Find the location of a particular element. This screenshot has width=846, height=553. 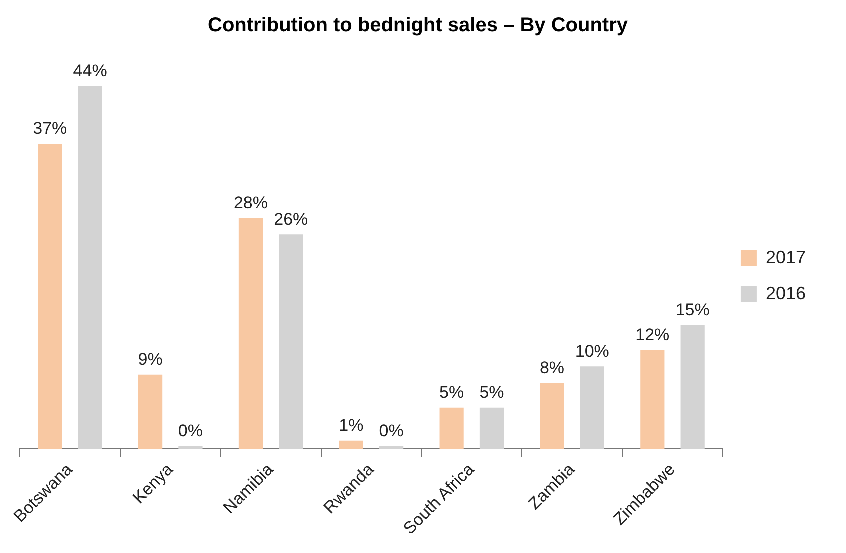

legend-label: 2016 is located at coordinates (786, 293).